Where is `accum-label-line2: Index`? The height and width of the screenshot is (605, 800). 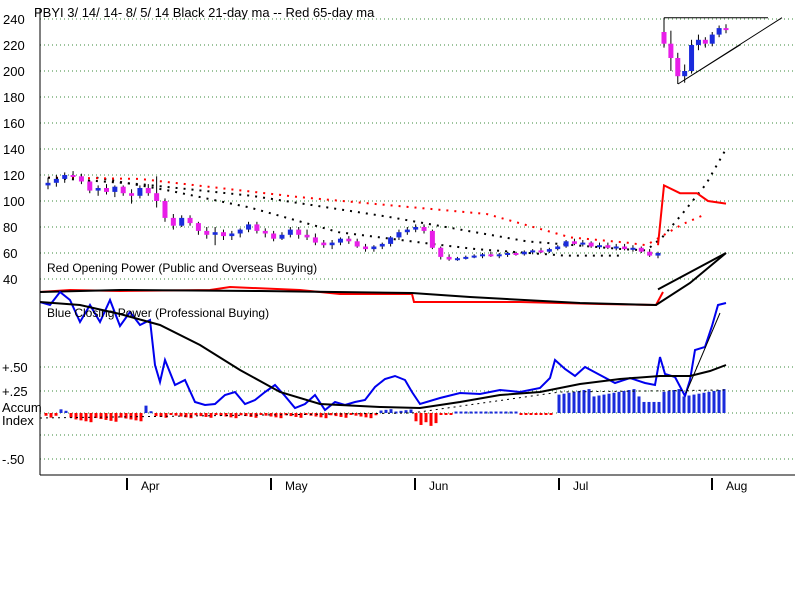 accum-label-line2: Index is located at coordinates (18, 420).